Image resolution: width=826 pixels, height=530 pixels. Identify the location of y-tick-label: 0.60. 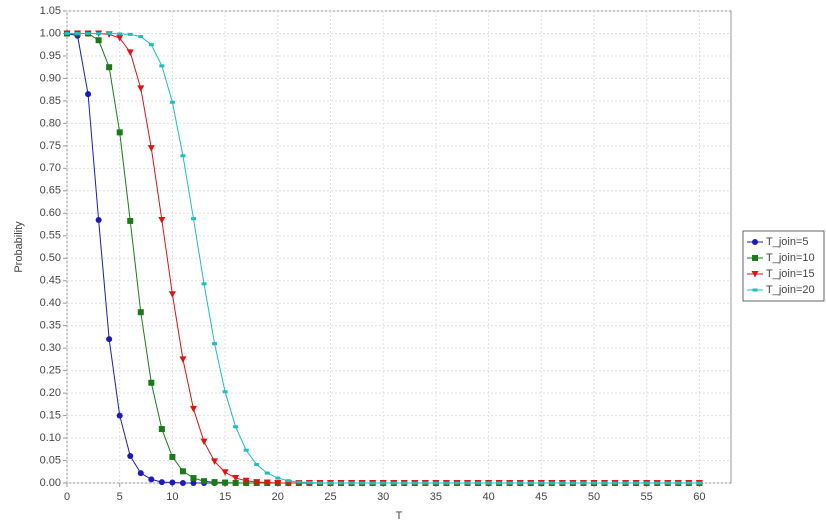
(50, 213).